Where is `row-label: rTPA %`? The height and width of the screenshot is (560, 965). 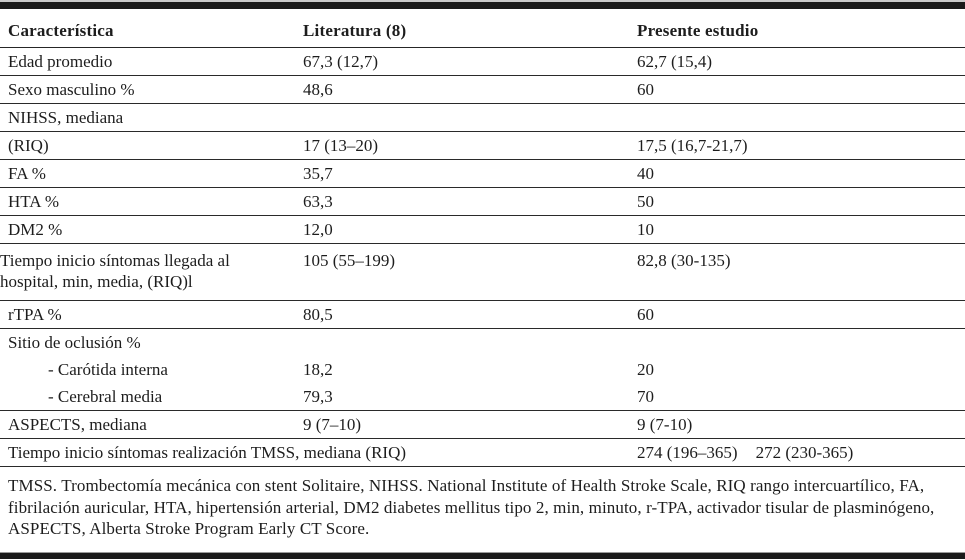
row-label: rTPA % is located at coordinates (151, 314).